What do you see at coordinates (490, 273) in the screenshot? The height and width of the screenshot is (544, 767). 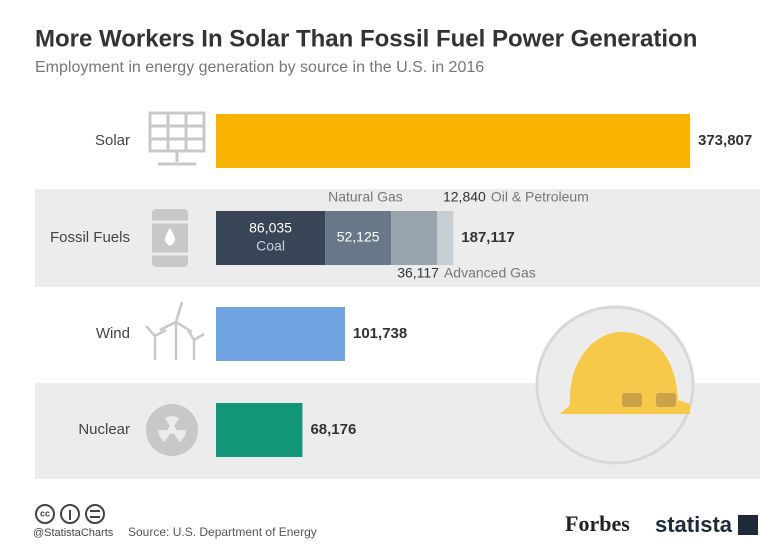 I see `segment-name-label: Advanced Gas` at bounding box center [490, 273].